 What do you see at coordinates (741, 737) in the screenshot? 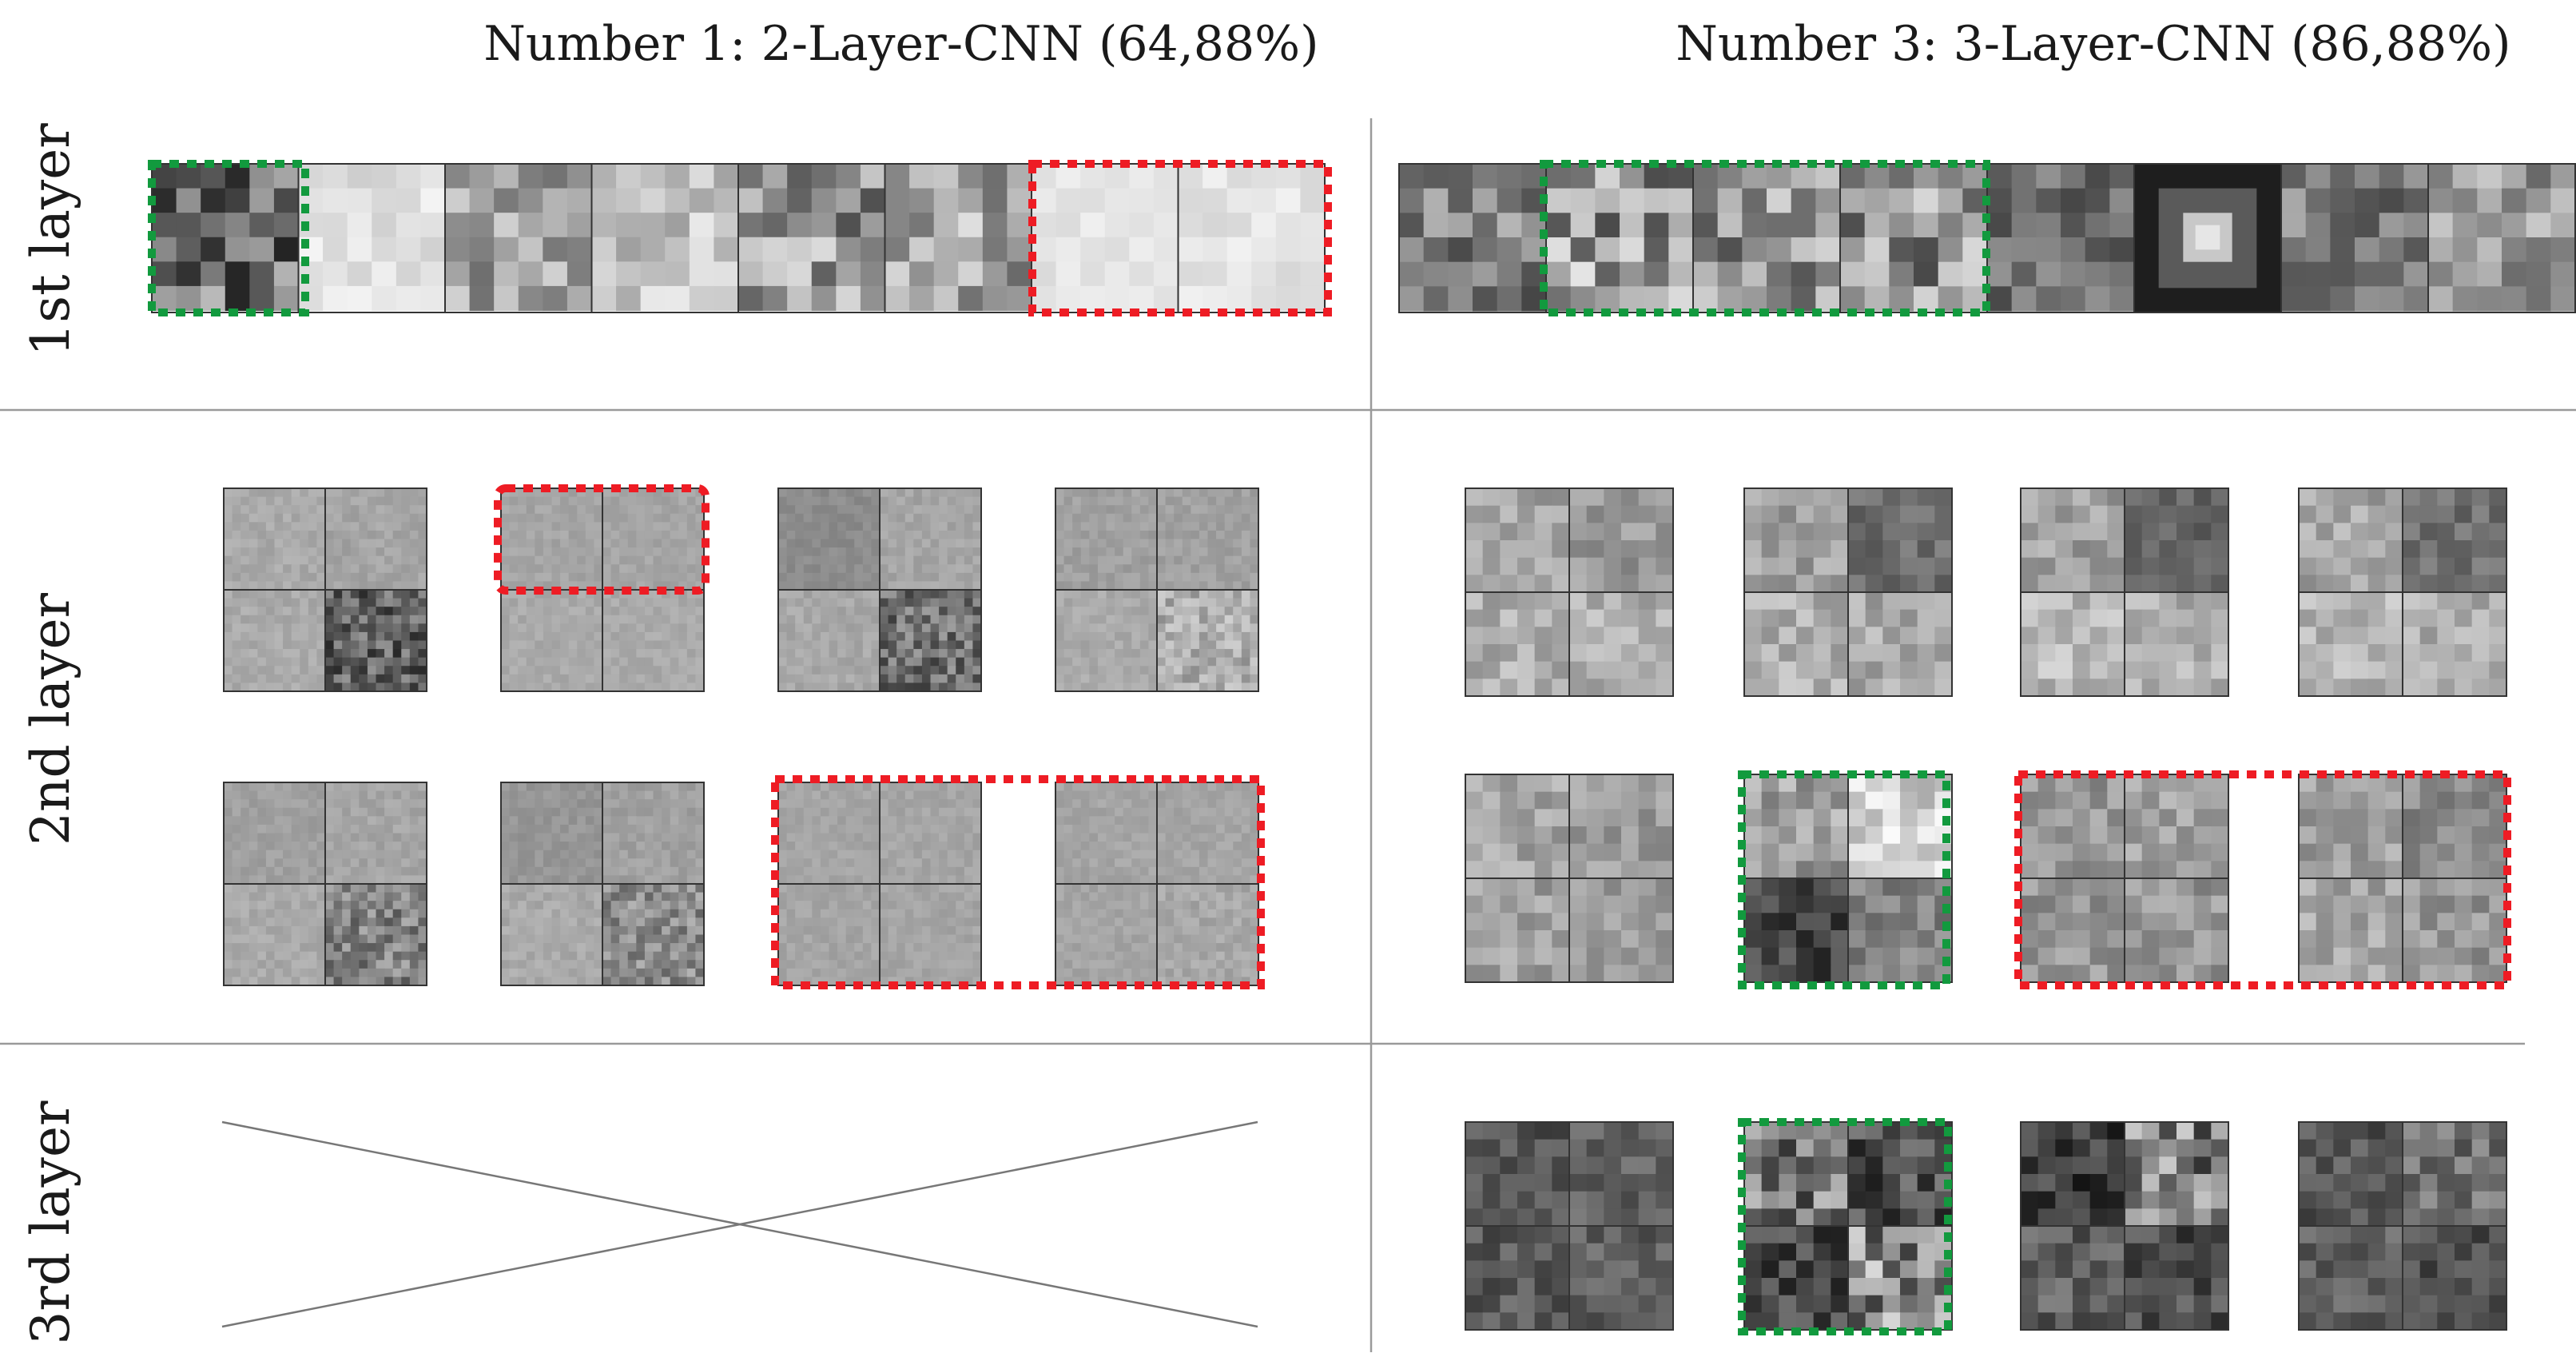
I see `model1-layer2-filters` at bounding box center [741, 737].